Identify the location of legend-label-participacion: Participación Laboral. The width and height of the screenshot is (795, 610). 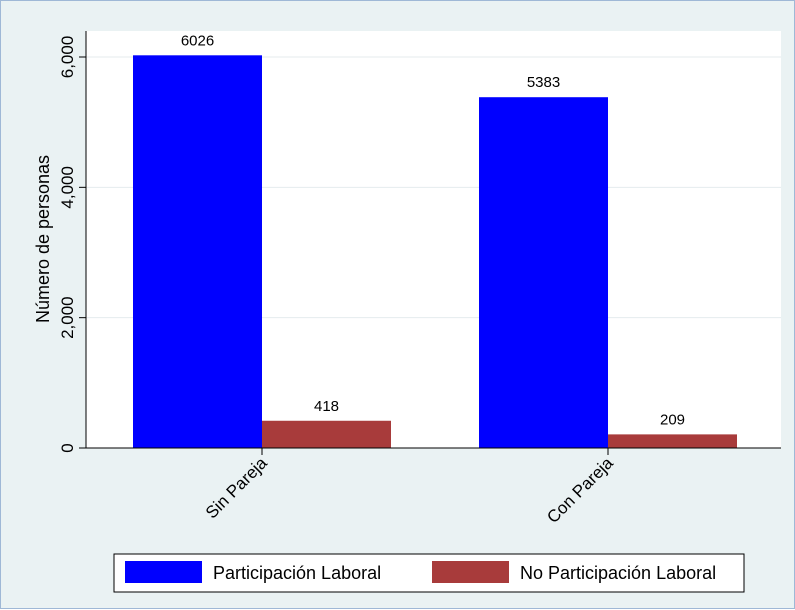
(297, 573).